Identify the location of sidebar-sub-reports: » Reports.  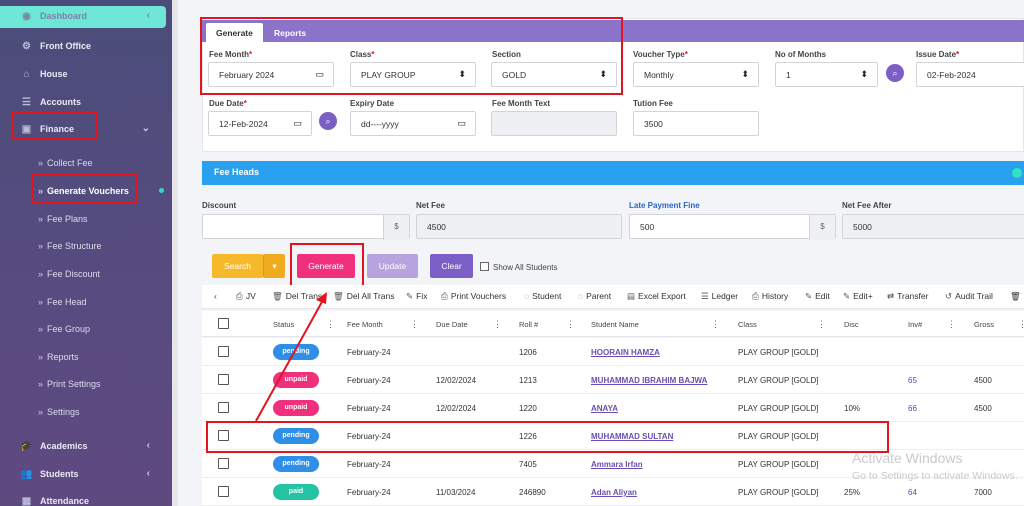
(58, 357).